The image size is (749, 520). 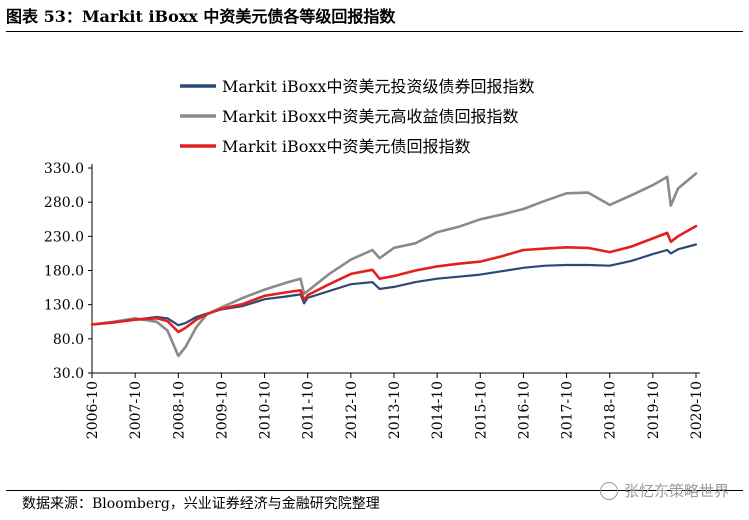 What do you see at coordinates (697, 410) in the screenshot?
I see `x-tick-label: 2020-10` at bounding box center [697, 410].